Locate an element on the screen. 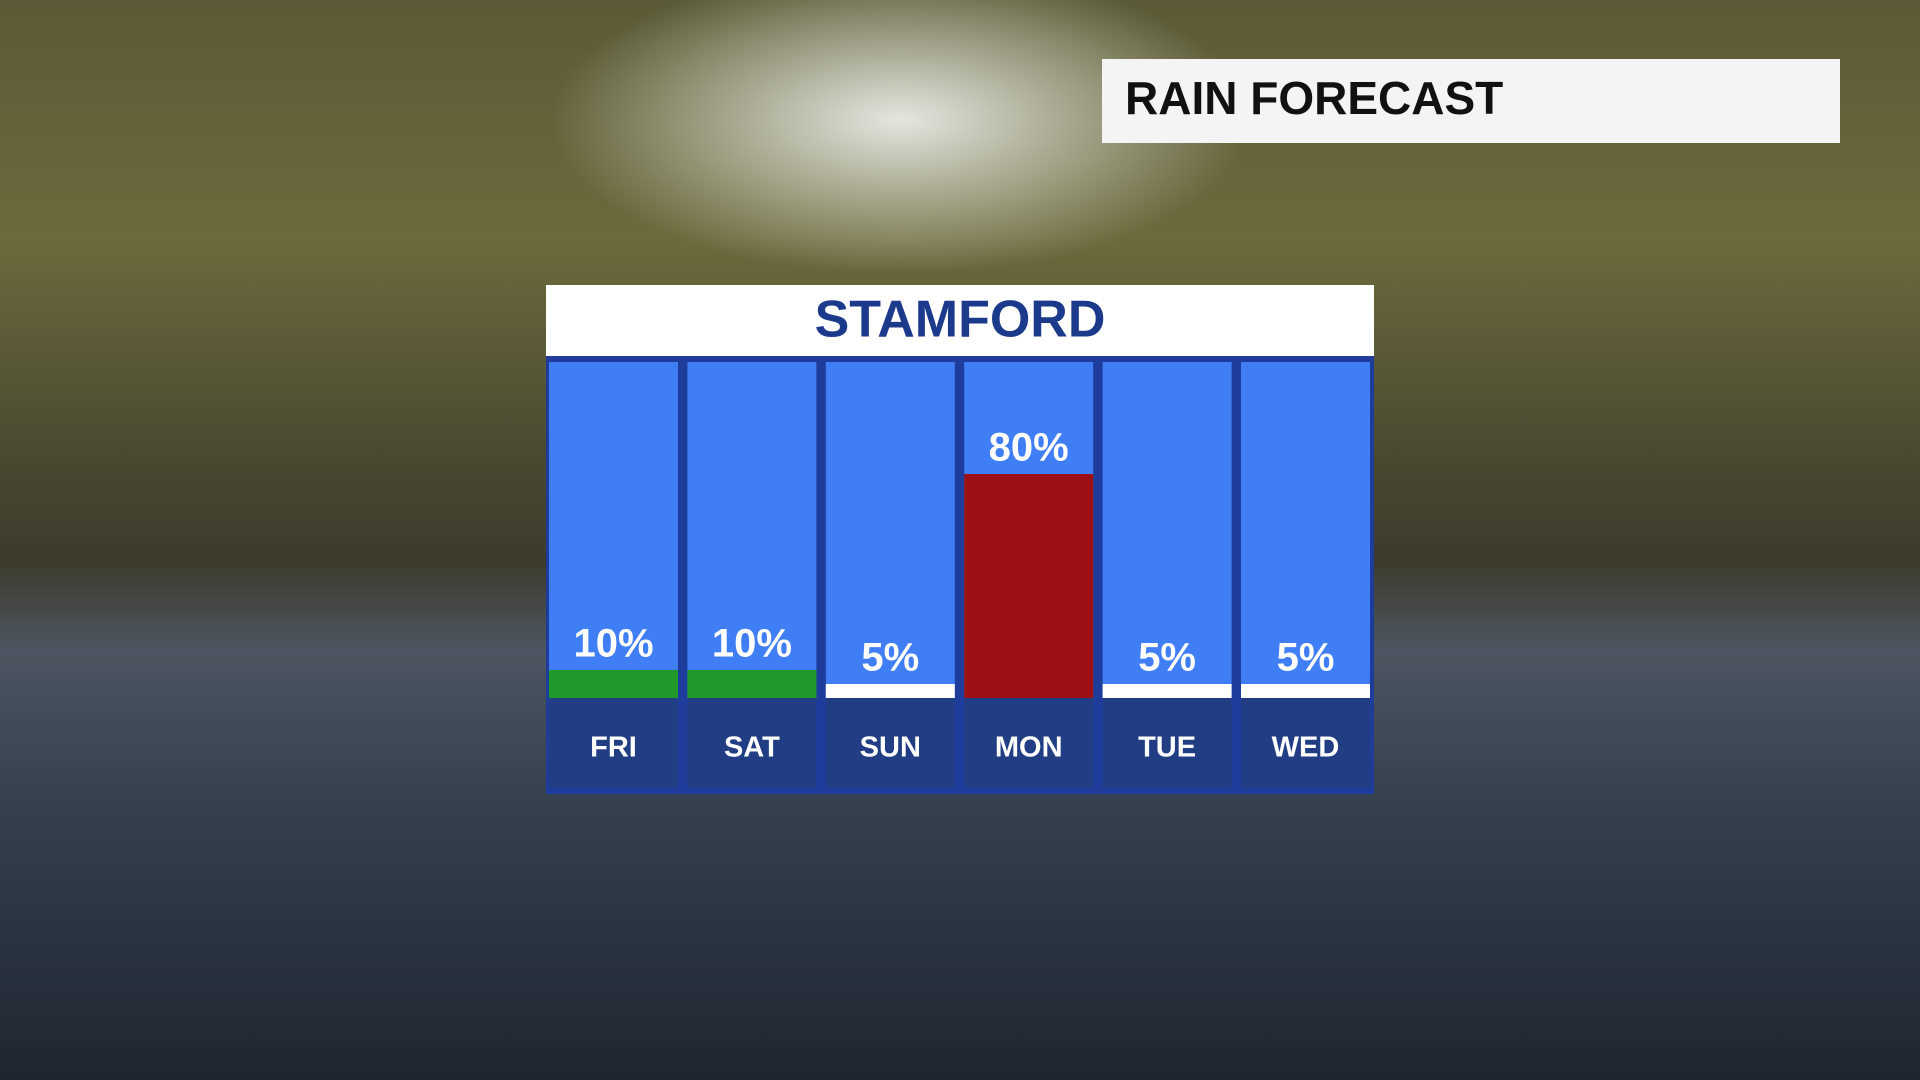 The height and width of the screenshot is (1080, 1920). value-label: 80% is located at coordinates (1029, 448).